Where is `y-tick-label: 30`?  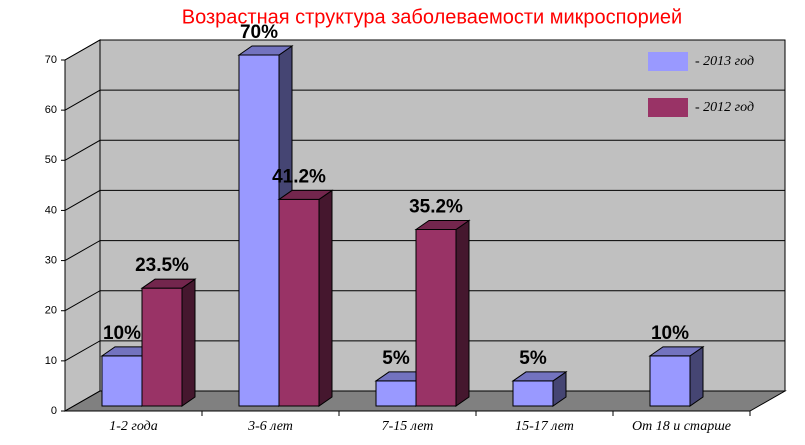 y-tick-label: 30 is located at coordinates (51, 260).